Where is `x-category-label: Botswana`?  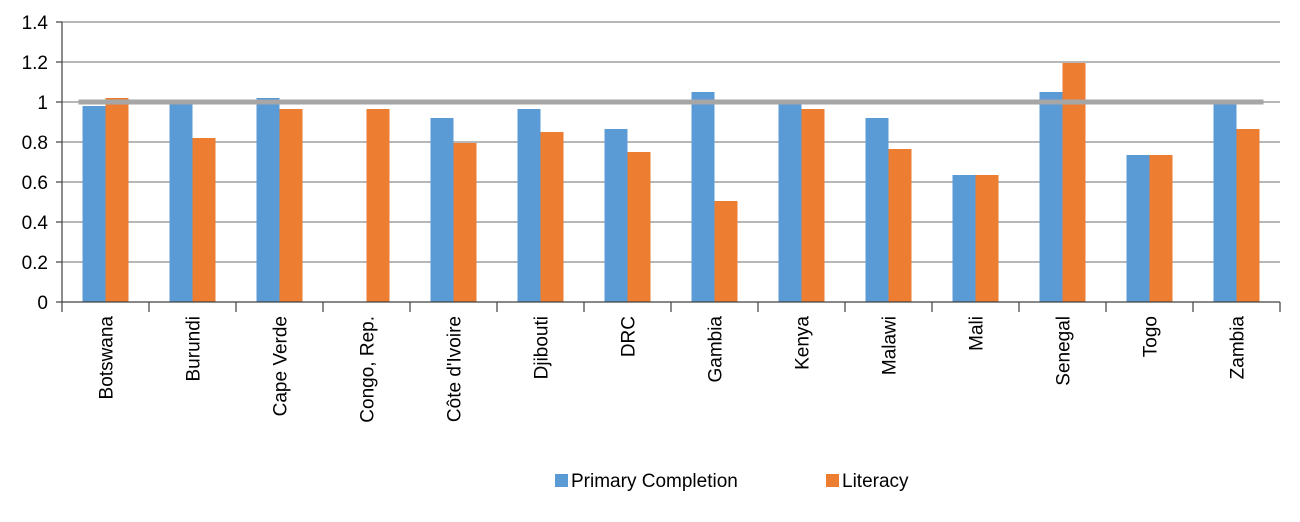 x-category-label: Botswana is located at coordinates (107, 358).